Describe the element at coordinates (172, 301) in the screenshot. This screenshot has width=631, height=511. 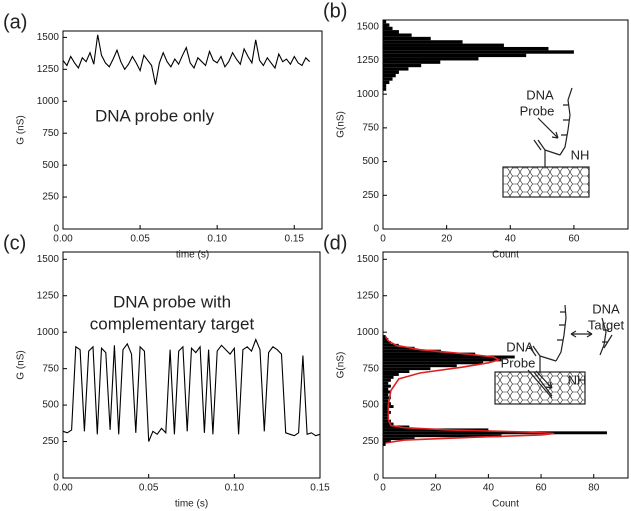
I see `annotation: DNA probe with` at that location.